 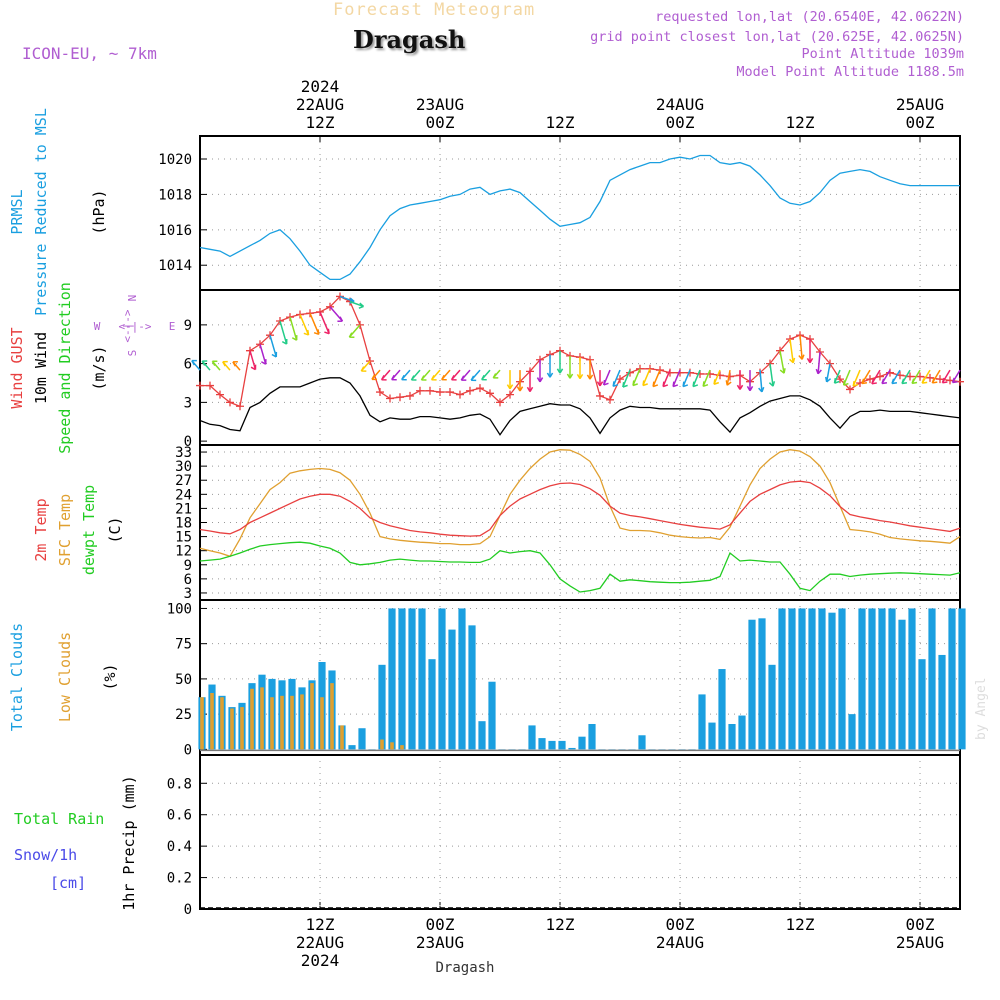 What do you see at coordinates (440, 104) in the screenshot?
I see `top-time-label: 23AUG` at bounding box center [440, 104].